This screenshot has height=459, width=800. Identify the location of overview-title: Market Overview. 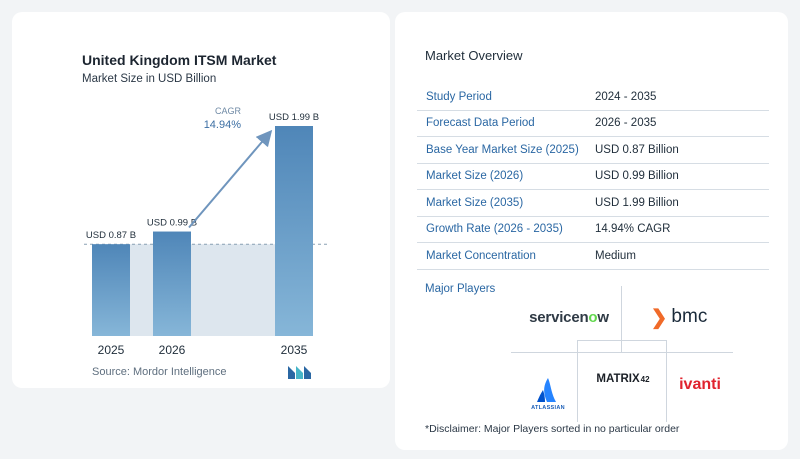
(474, 55).